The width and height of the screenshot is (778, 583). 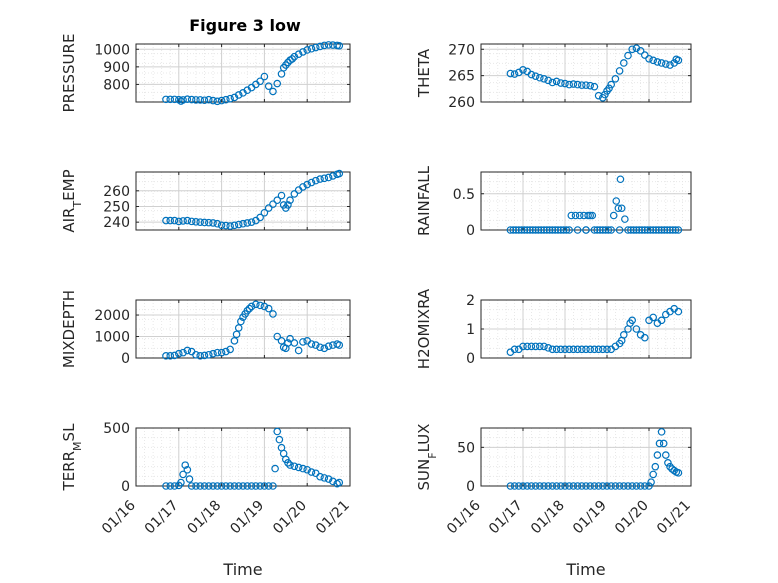 What do you see at coordinates (427, 457) in the screenshot?
I see `y-axis-label: SUNFLUX` at bounding box center [427, 457].